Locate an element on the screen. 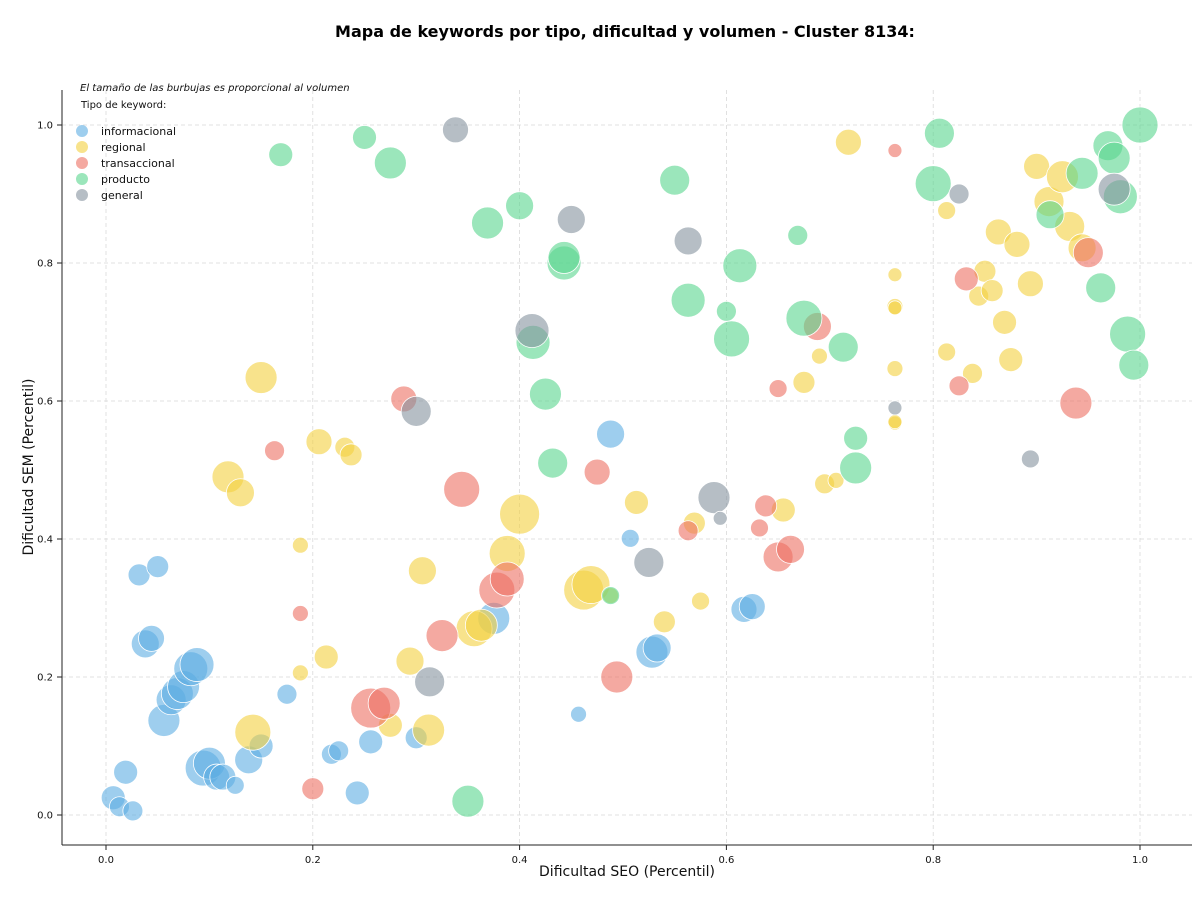  x-tick-label: 0.4 is located at coordinates (520, 860).